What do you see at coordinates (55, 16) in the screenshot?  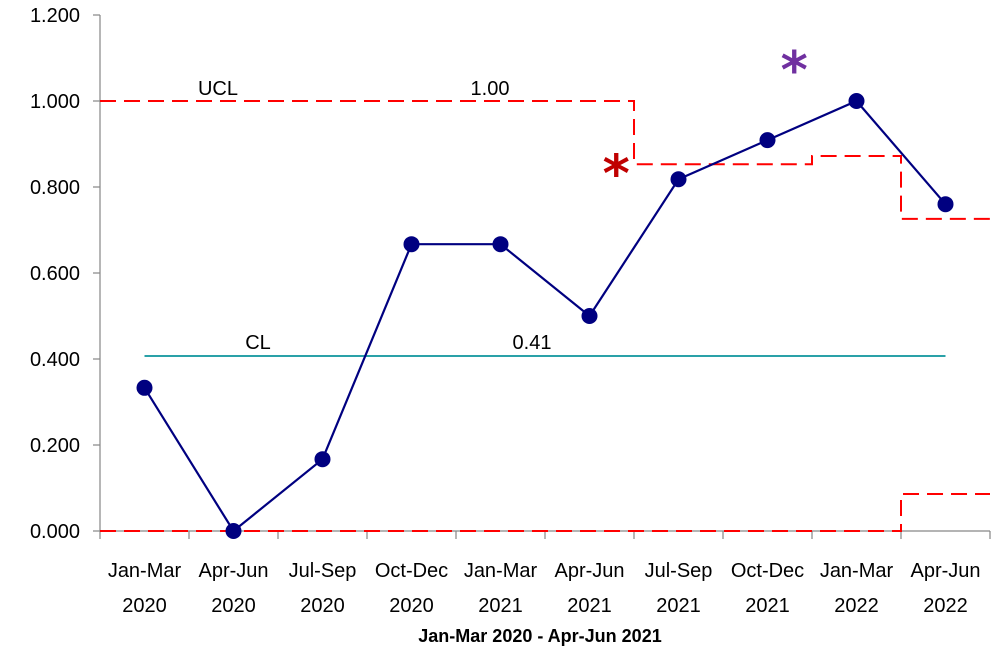 I see `y-tick-label: 1.200` at bounding box center [55, 16].